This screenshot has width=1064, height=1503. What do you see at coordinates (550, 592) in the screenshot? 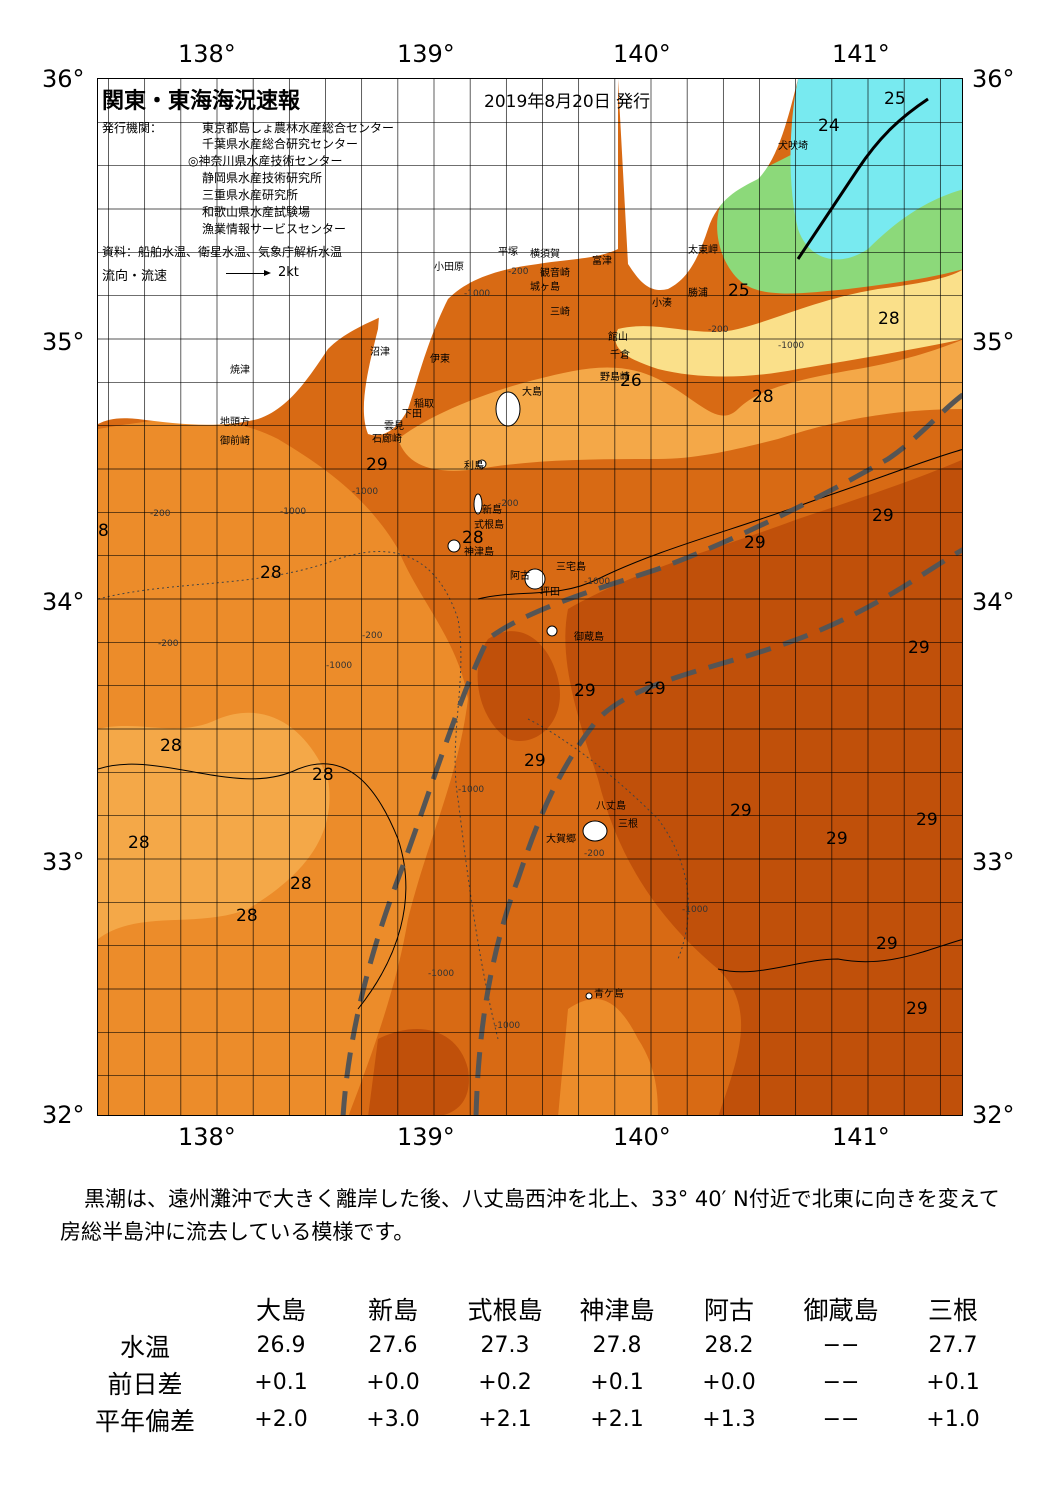
I see `place-tsubota: 坪田` at bounding box center [550, 592].